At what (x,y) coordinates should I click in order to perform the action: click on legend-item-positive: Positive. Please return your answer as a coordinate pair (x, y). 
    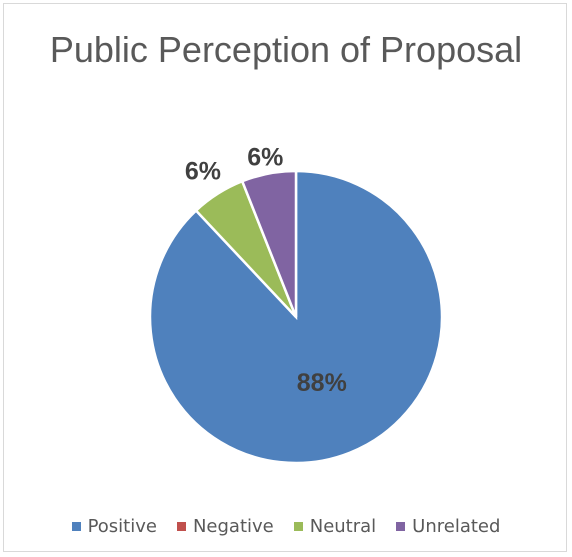
    Looking at the image, I should click on (114, 526).